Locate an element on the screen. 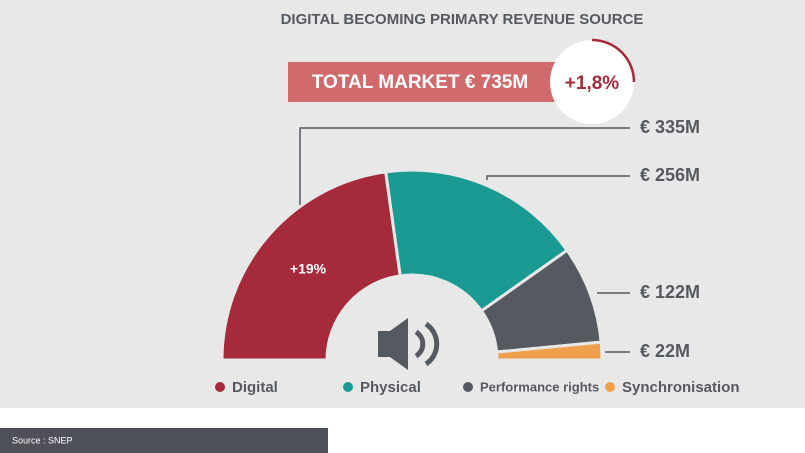 The height and width of the screenshot is (453, 805). growth-label: +1,8% is located at coordinates (592, 83).